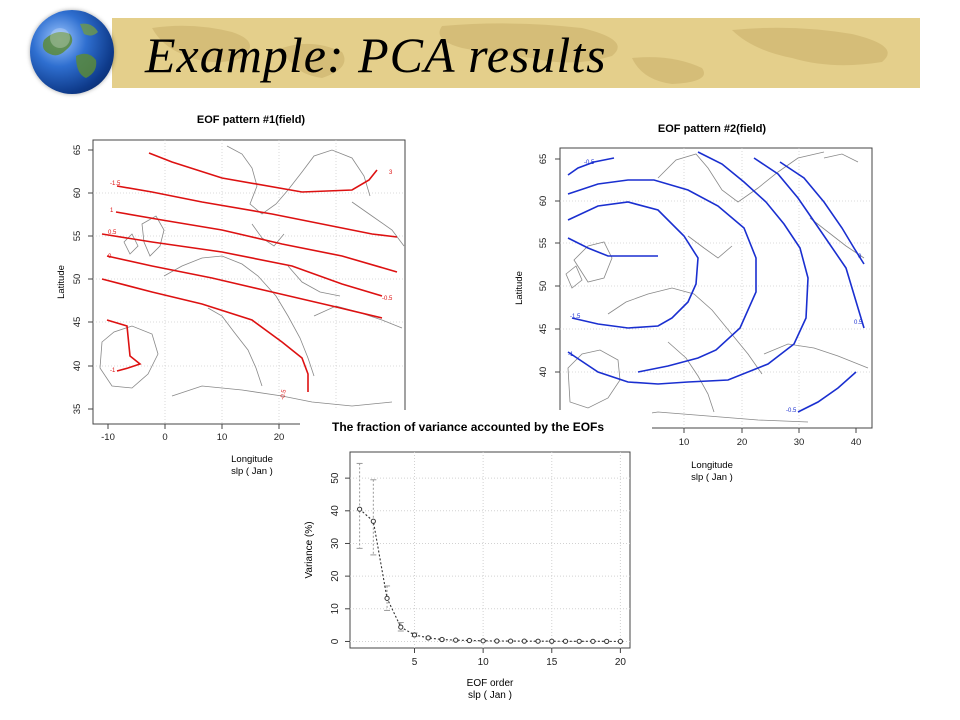 This screenshot has height=720, width=960. I want to click on eof2-y-tick: 60, so click(543, 201).